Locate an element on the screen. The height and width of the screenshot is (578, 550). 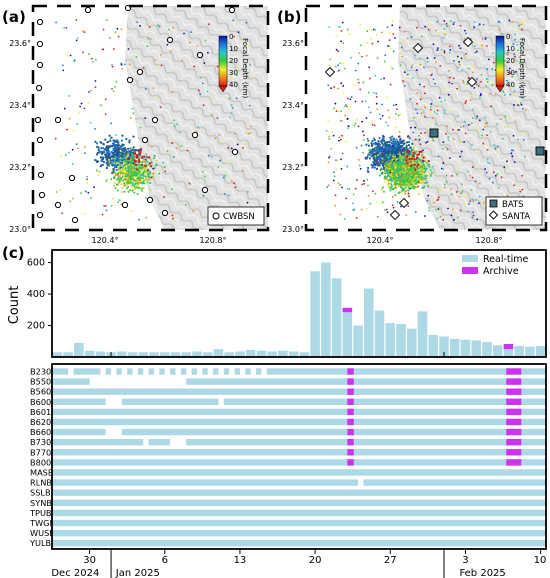
station-label: SSLB is located at coordinates (40, 493).